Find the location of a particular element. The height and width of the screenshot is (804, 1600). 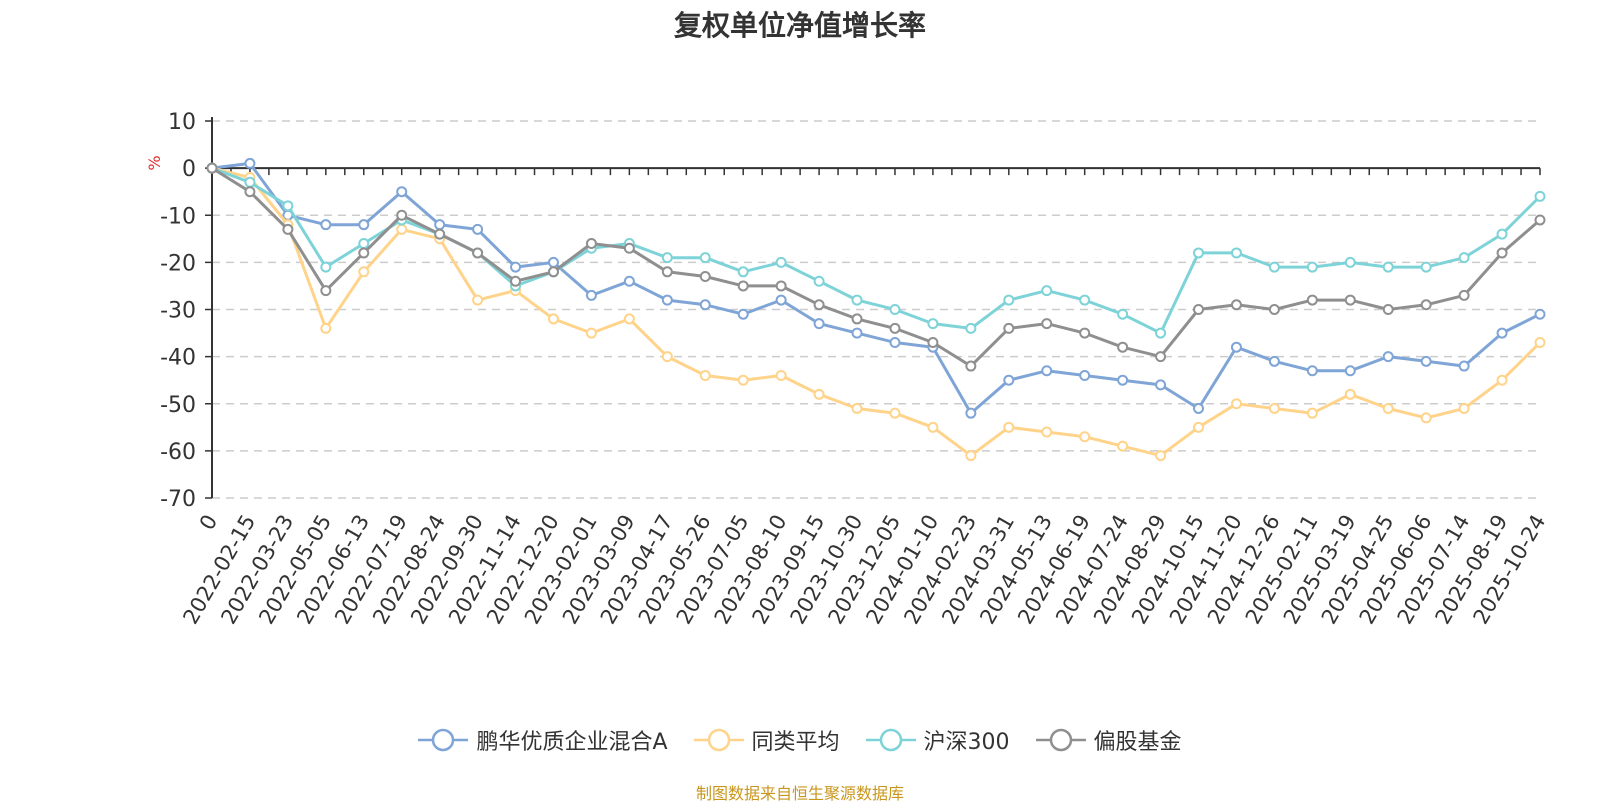

legend-item-0: 鹏华优质企业混合A is located at coordinates (543, 740).